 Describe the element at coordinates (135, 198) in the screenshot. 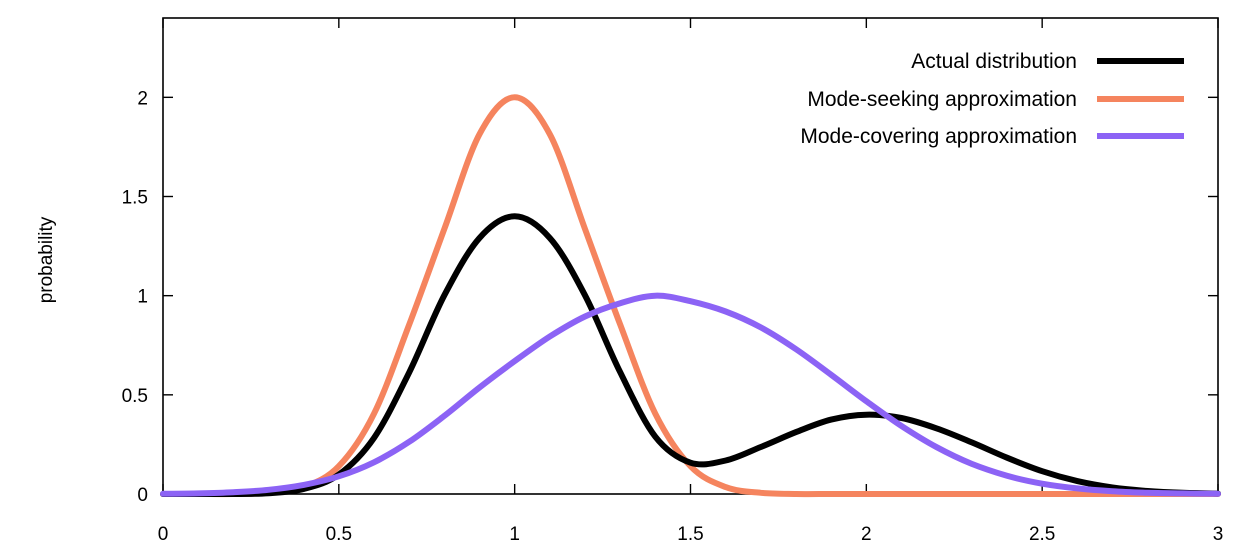

I see `y-tick-label: 1.5` at that location.